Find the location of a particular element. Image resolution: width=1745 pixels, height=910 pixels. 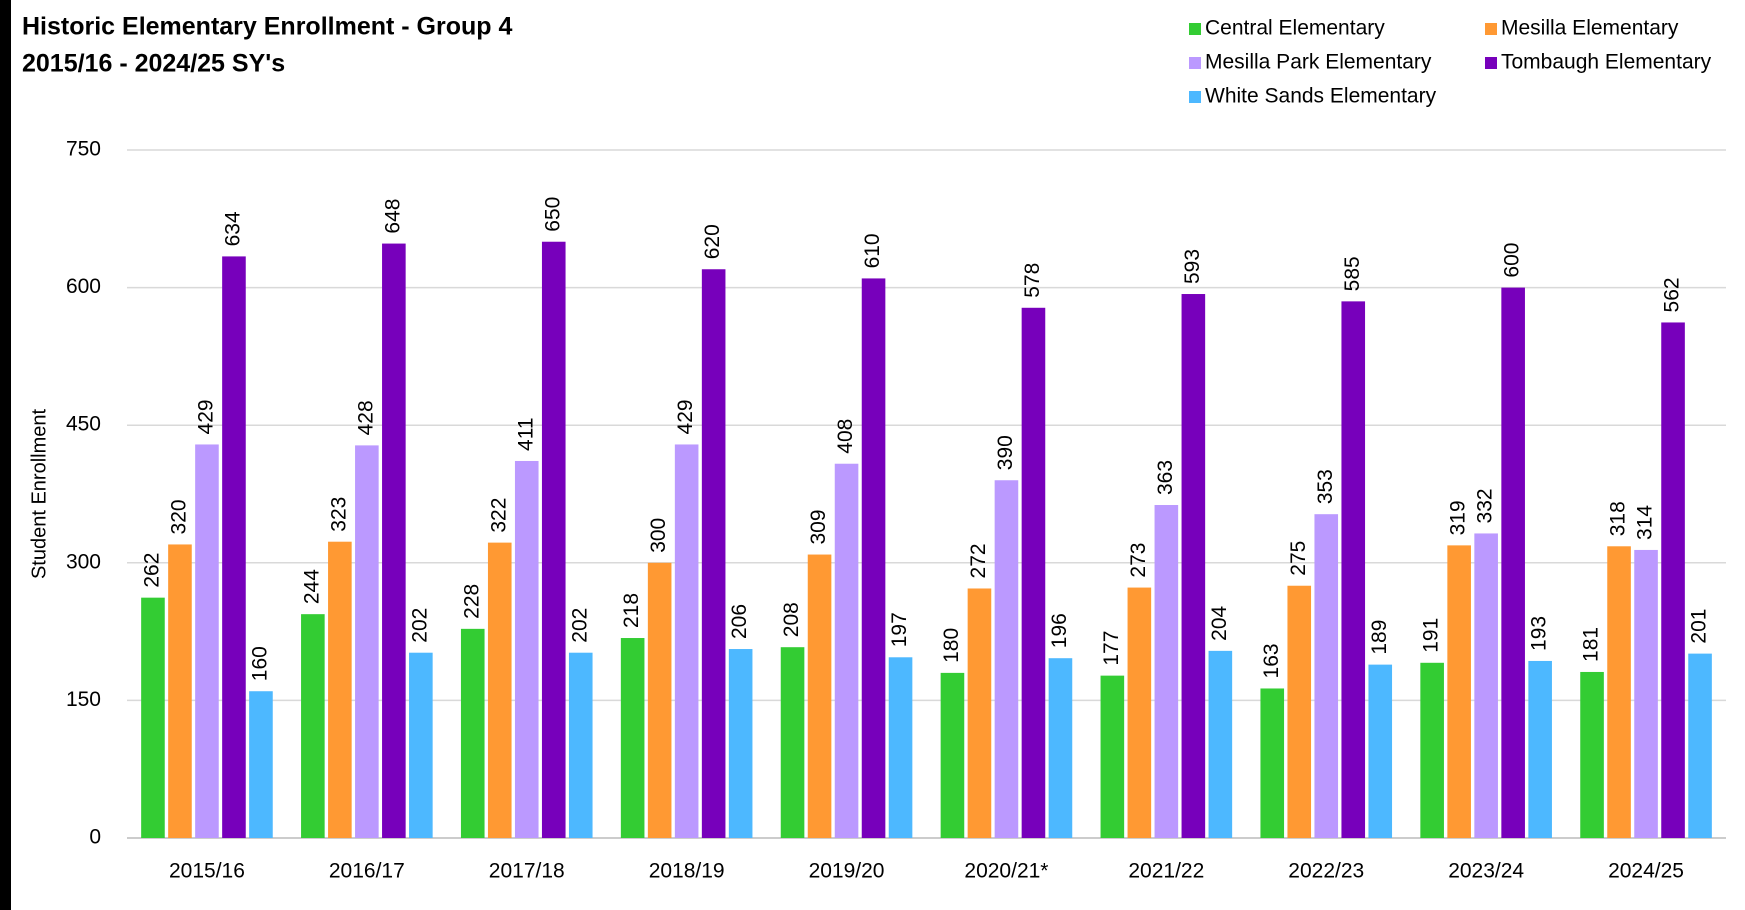

data-label: 181 is located at coordinates (1591, 644).